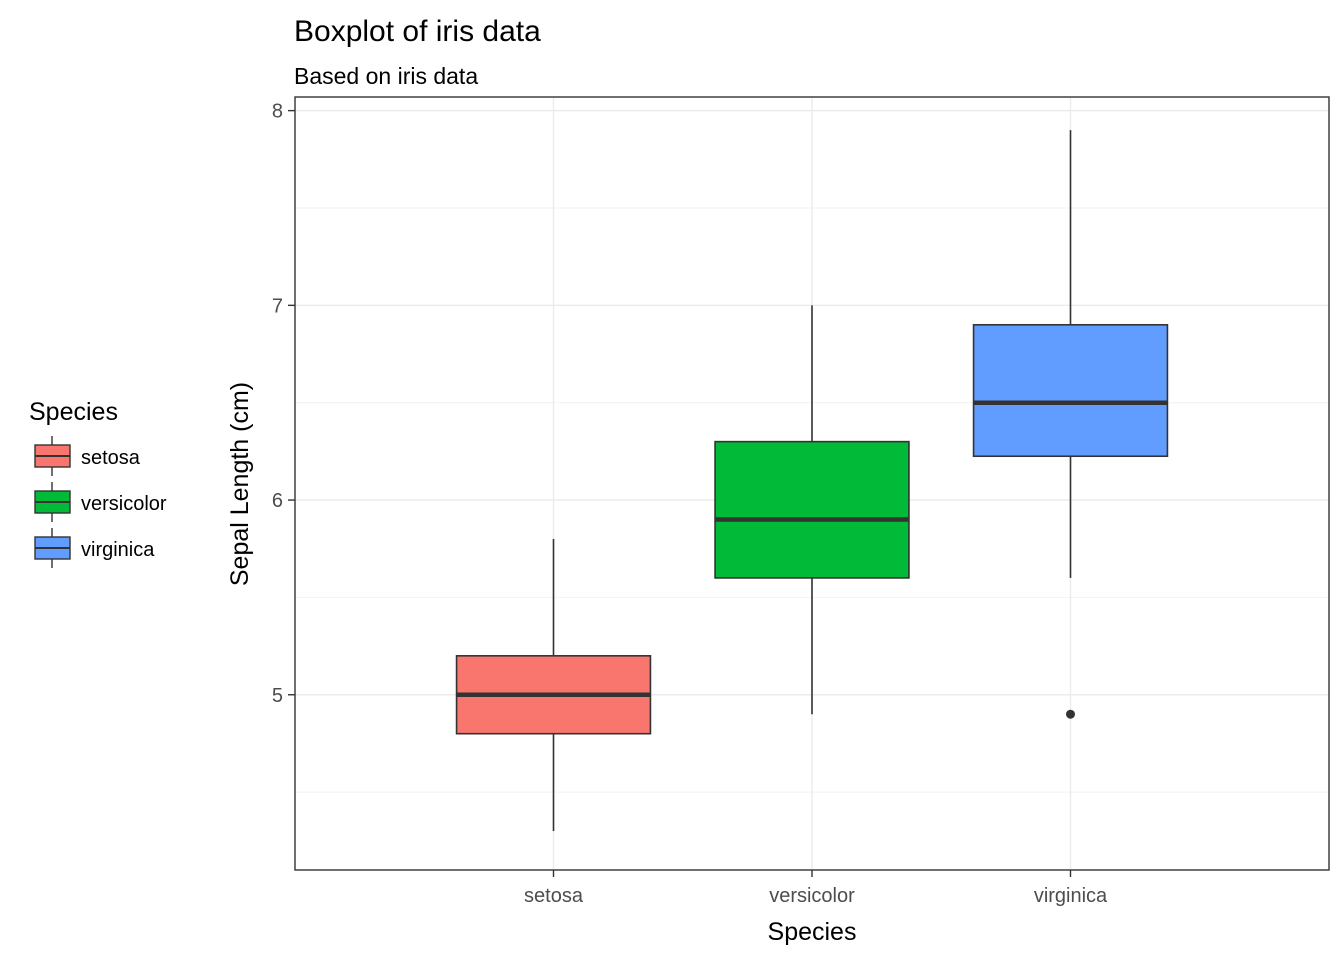  I want to click on legend-item-versicolor: versicolor, so click(100, 502).